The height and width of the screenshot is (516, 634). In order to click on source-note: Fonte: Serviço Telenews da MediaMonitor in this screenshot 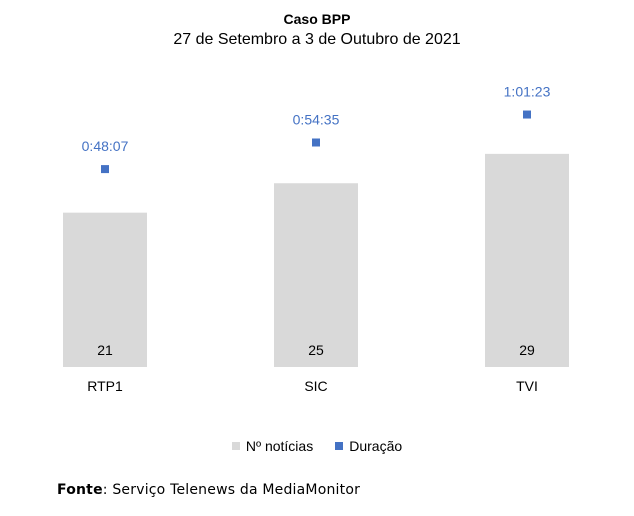, I will do `click(208, 490)`.